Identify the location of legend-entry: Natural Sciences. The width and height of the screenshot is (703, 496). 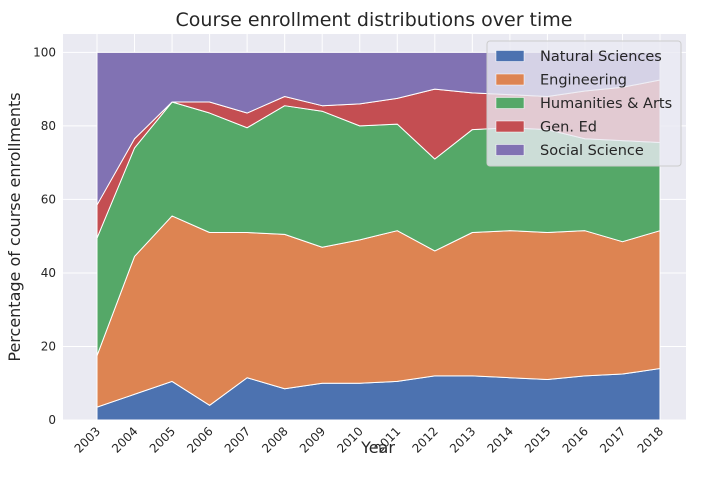
(601, 57).